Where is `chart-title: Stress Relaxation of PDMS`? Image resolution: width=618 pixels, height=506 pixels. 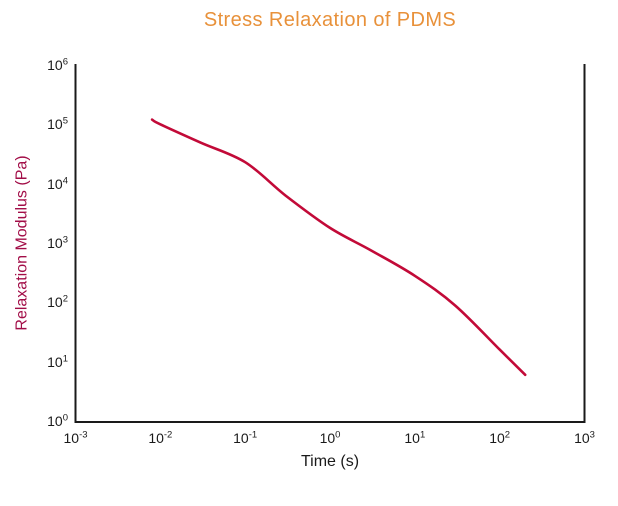
chart-title: Stress Relaxation of PDMS is located at coordinates (330, 20).